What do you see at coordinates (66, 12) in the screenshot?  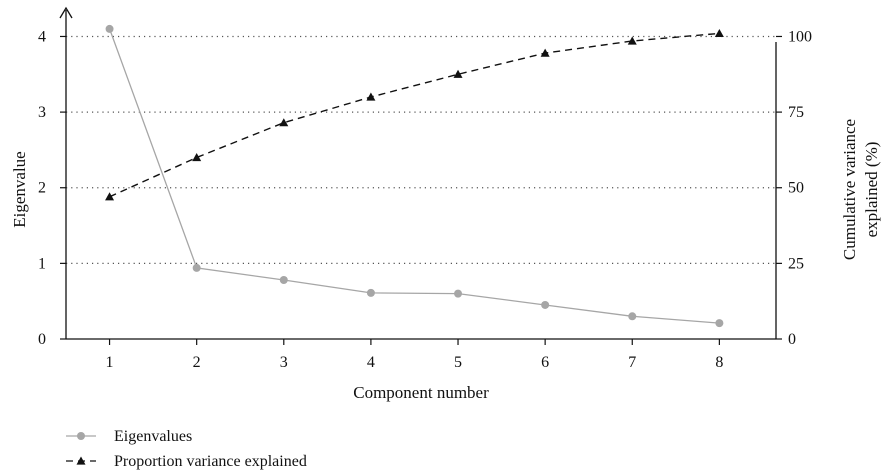 I see `left-y-axis-arrow-icon` at bounding box center [66, 12].